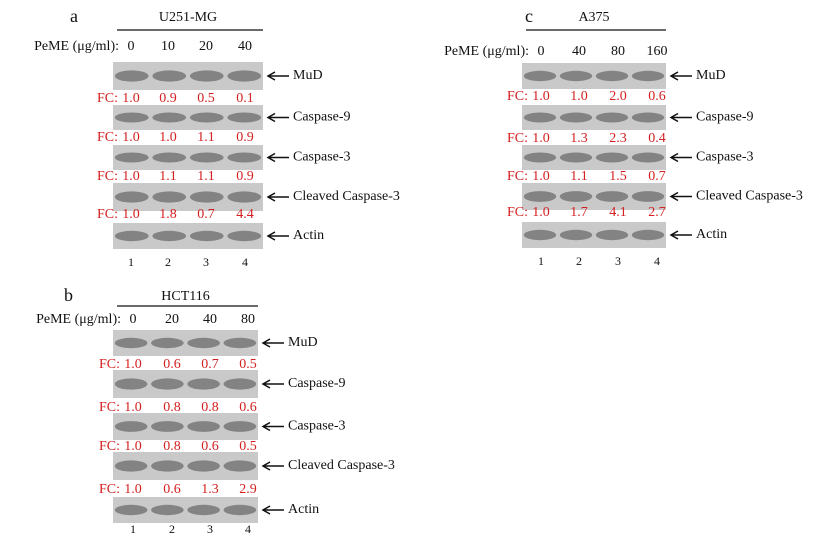  Describe the element at coordinates (245, 98) in the screenshot. I see `fc-value: 0.1` at that location.